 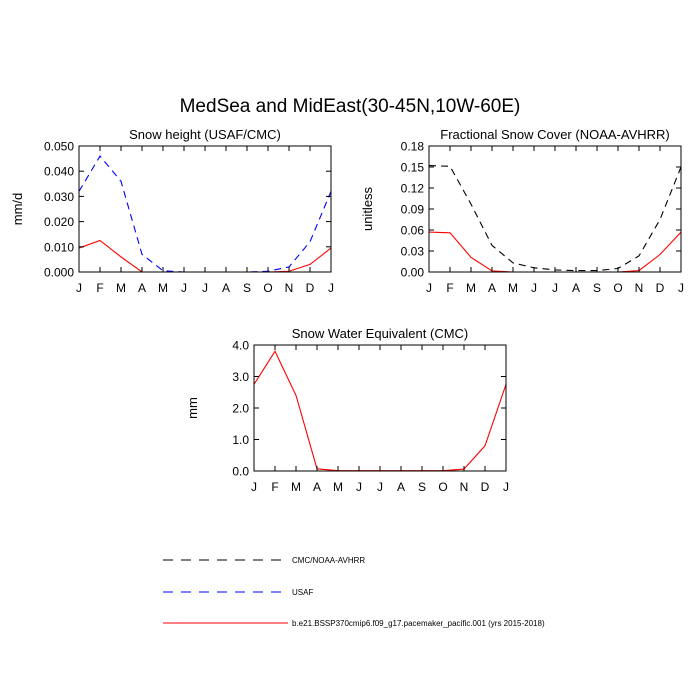 I want to click on y-tick-label: 0.09, so click(x=413, y=210).